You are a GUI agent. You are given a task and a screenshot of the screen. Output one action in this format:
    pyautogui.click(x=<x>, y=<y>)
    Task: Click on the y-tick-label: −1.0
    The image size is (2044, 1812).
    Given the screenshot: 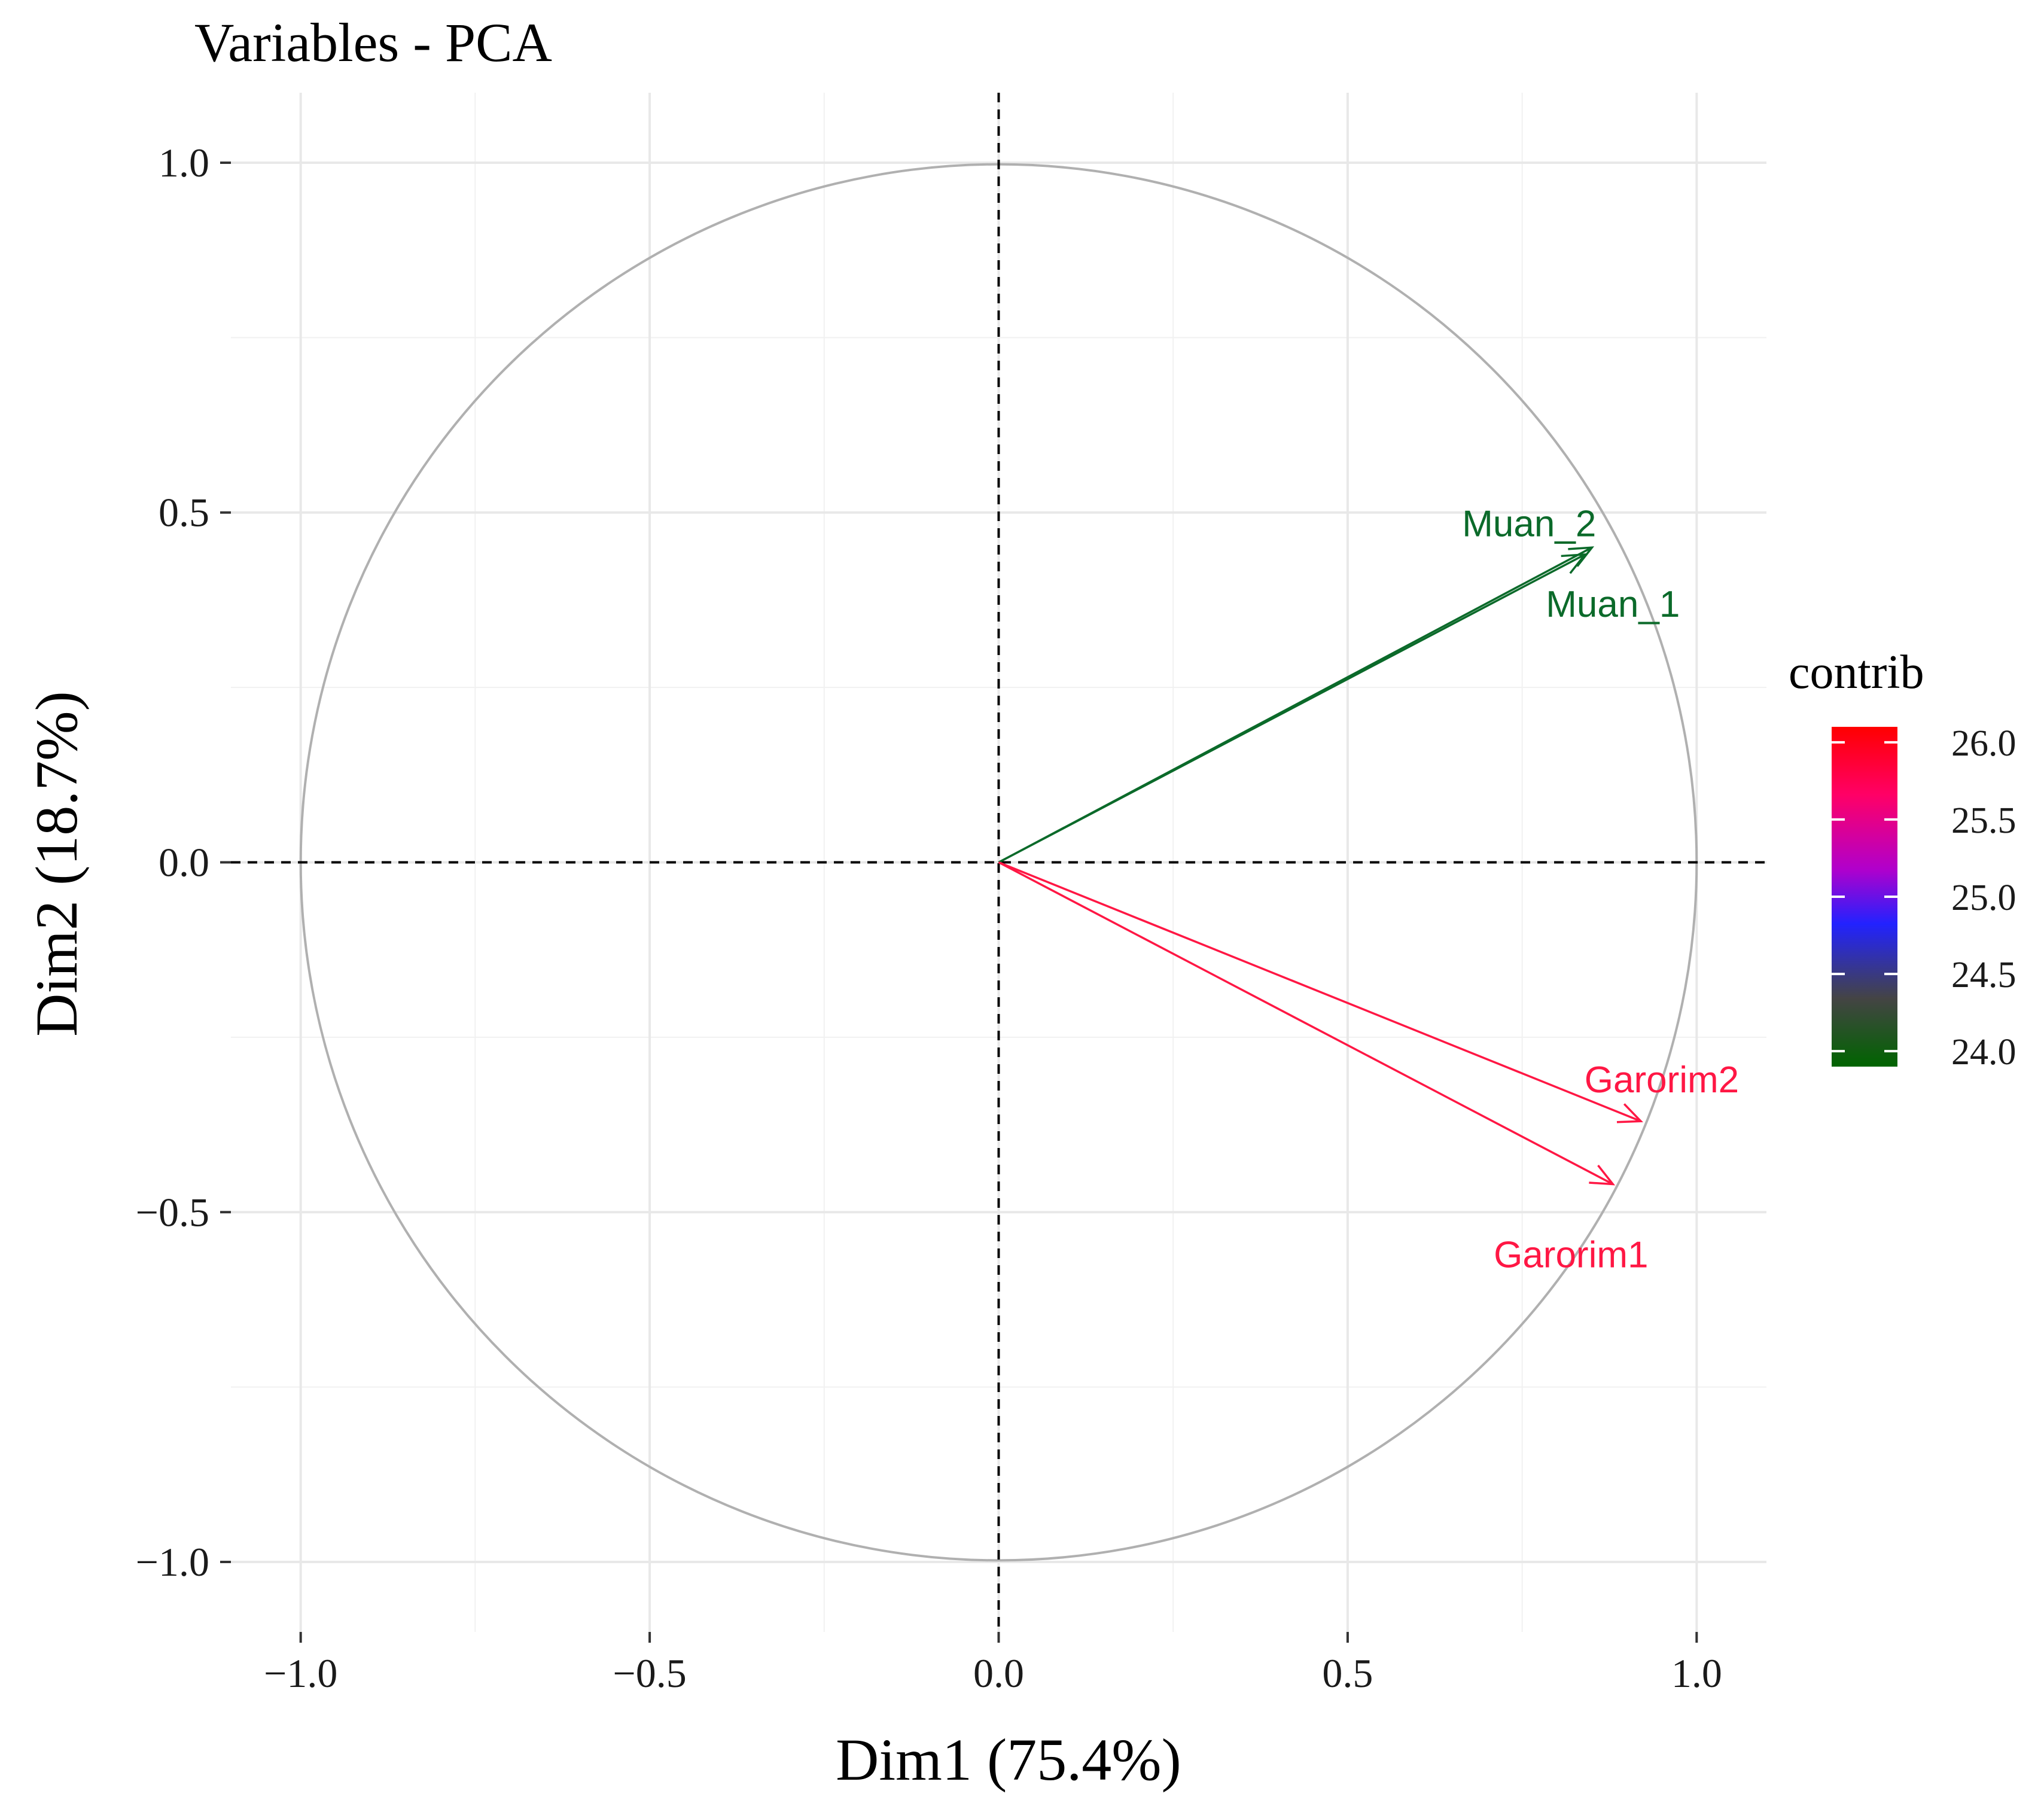 What is the action you would take?
    pyautogui.click(x=172, y=1562)
    